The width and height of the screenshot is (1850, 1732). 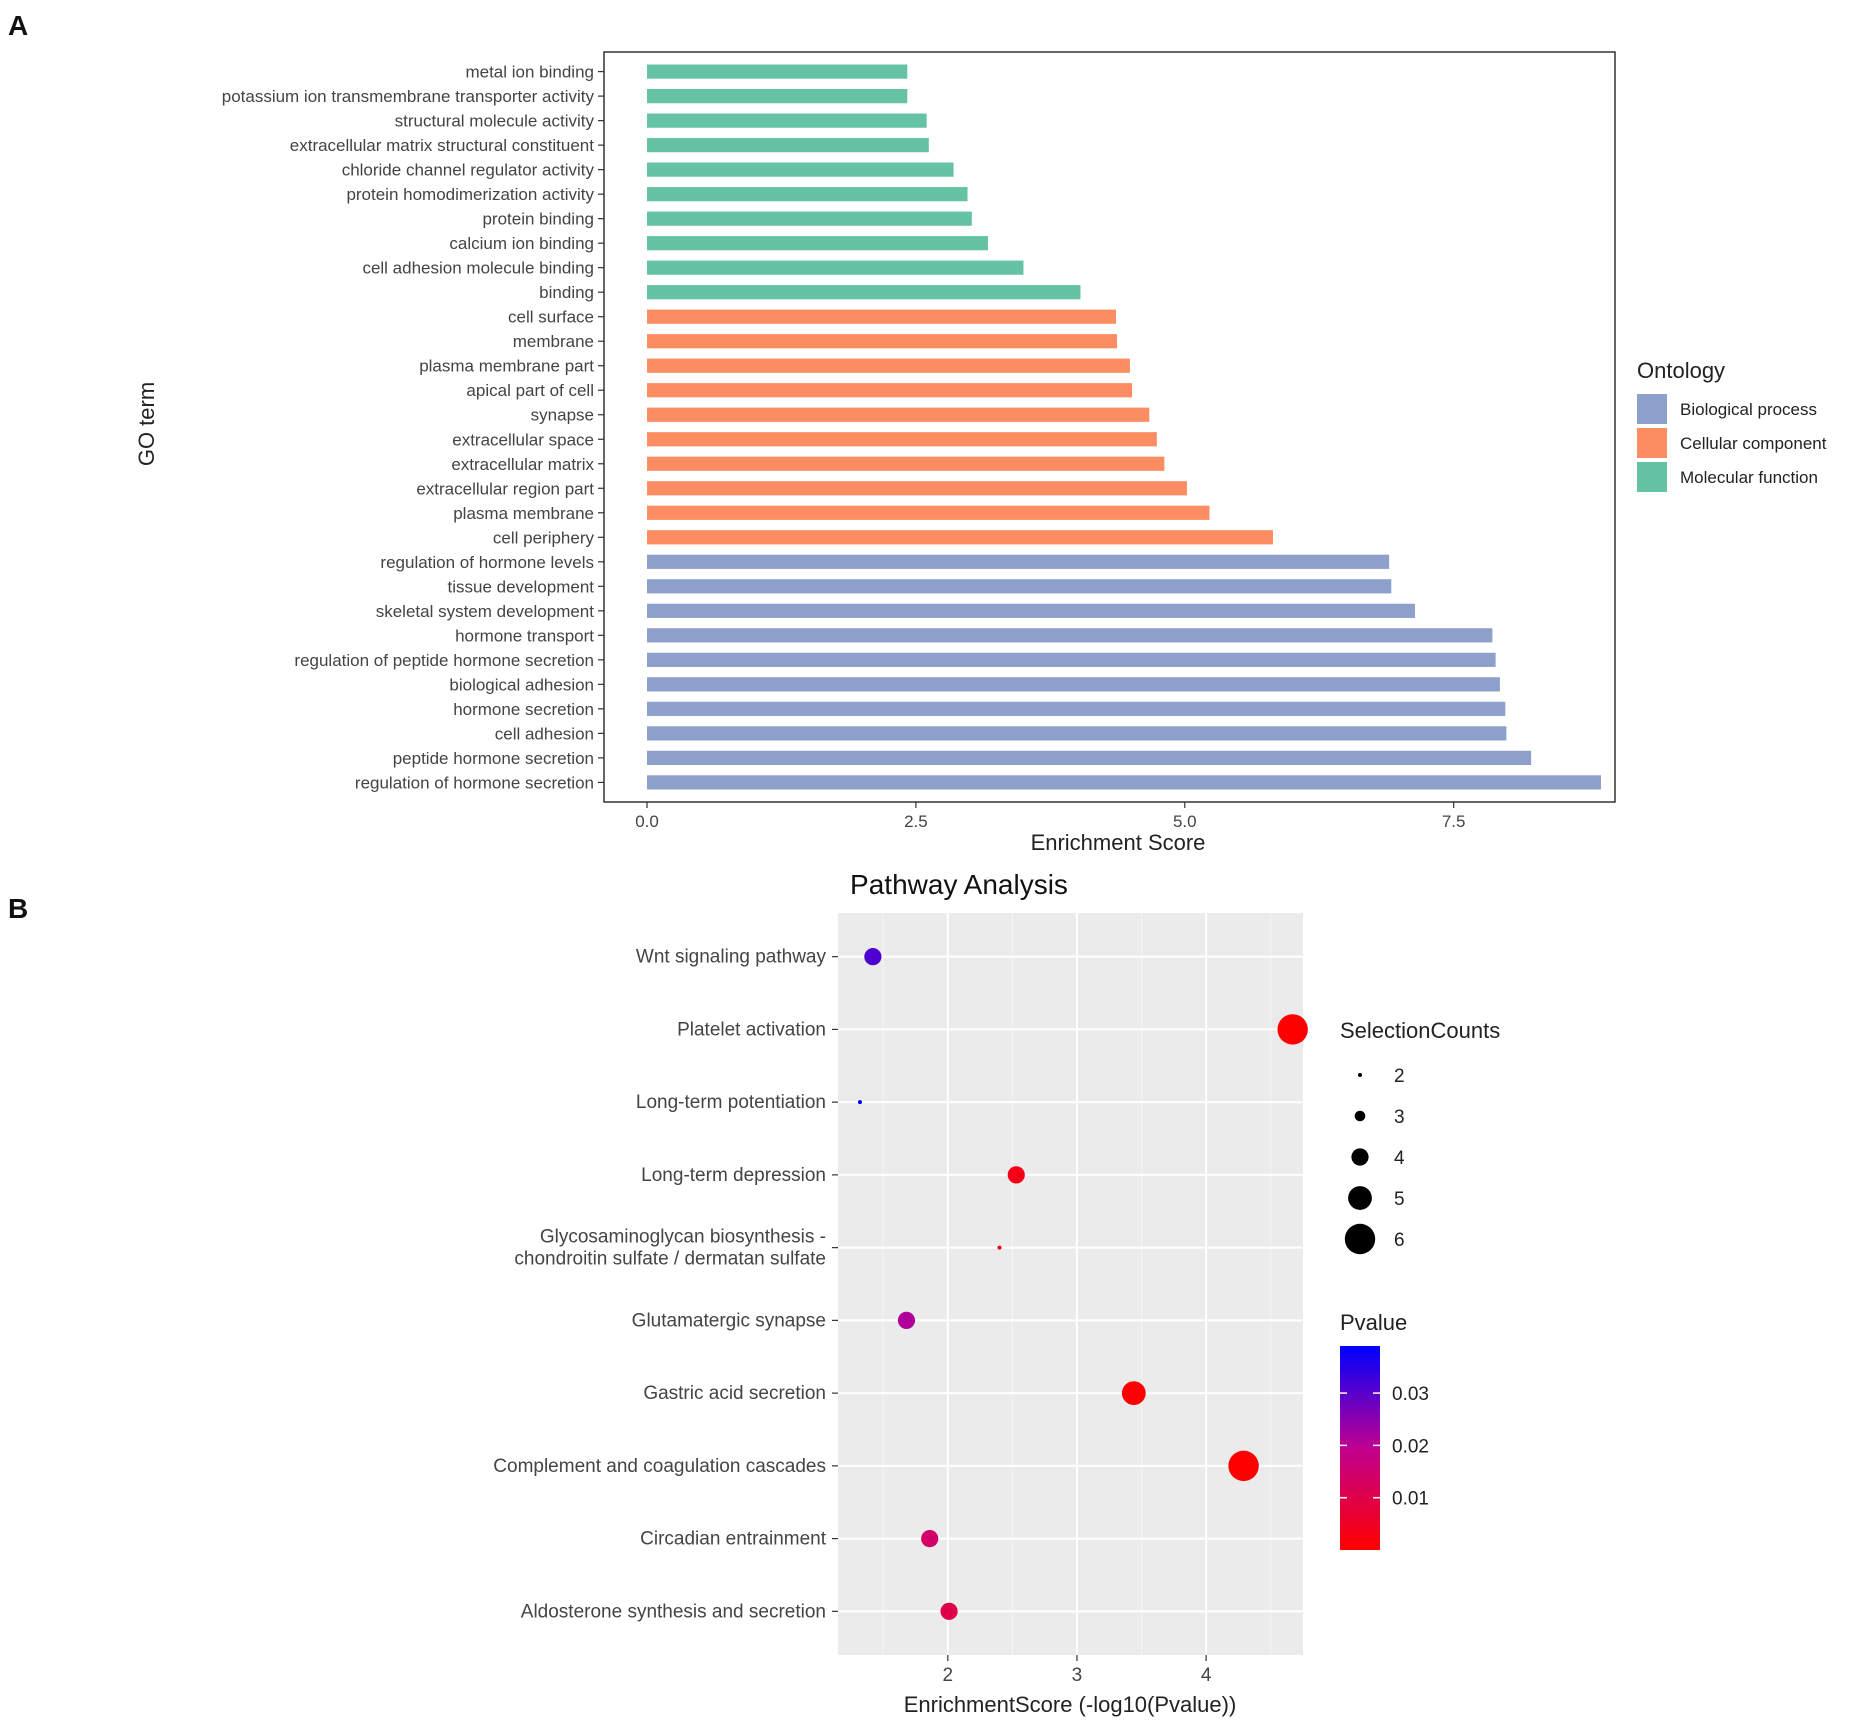 What do you see at coordinates (538, 219) in the screenshot?
I see `go-term-label: protein binding` at bounding box center [538, 219].